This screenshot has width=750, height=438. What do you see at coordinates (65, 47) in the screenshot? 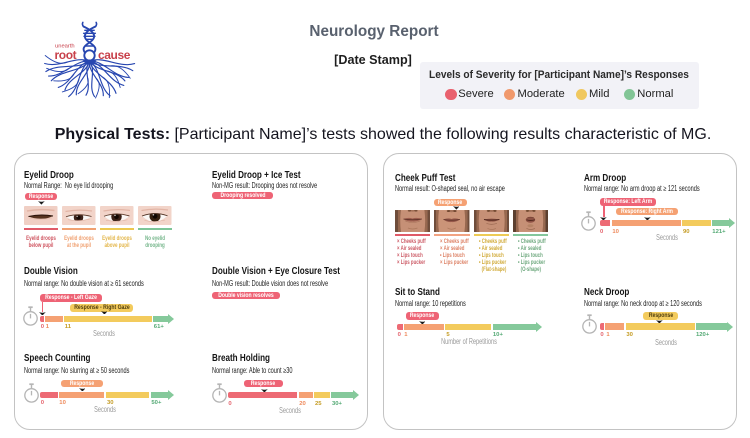
I see `svg-text: unearth` at bounding box center [65, 47].